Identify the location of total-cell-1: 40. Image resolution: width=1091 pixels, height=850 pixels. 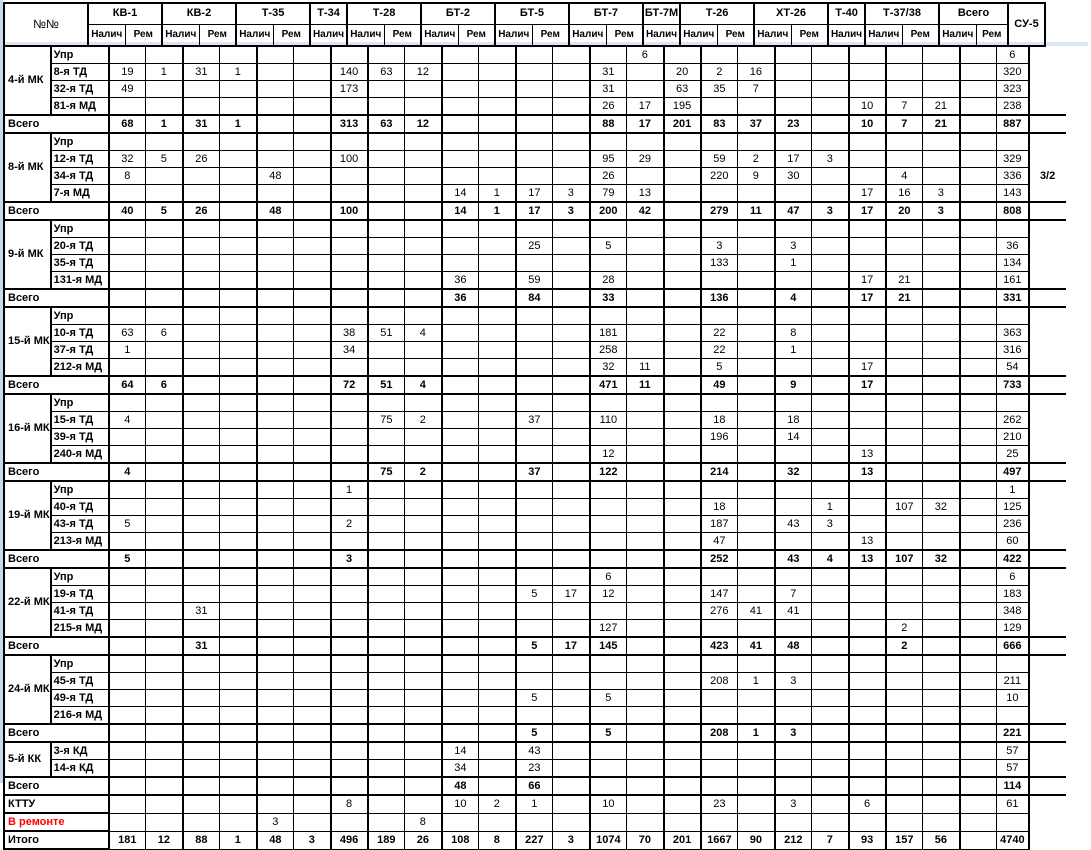
(127, 211).